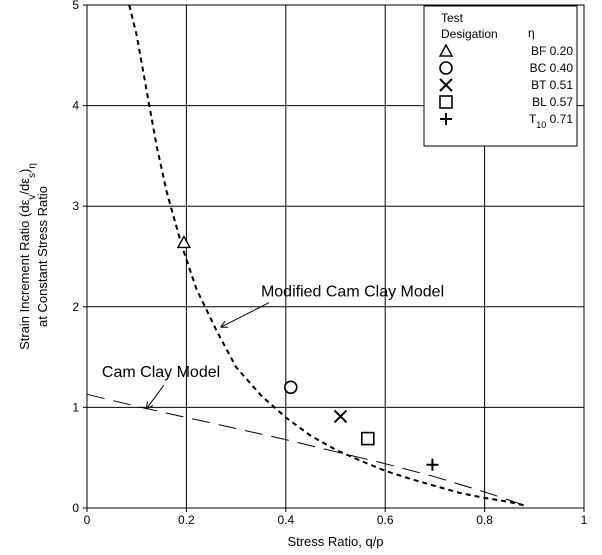  Describe the element at coordinates (273, 346) in the screenshot. I see `annotations: Modified Cam Clay Model Cam Clay Model` at that location.